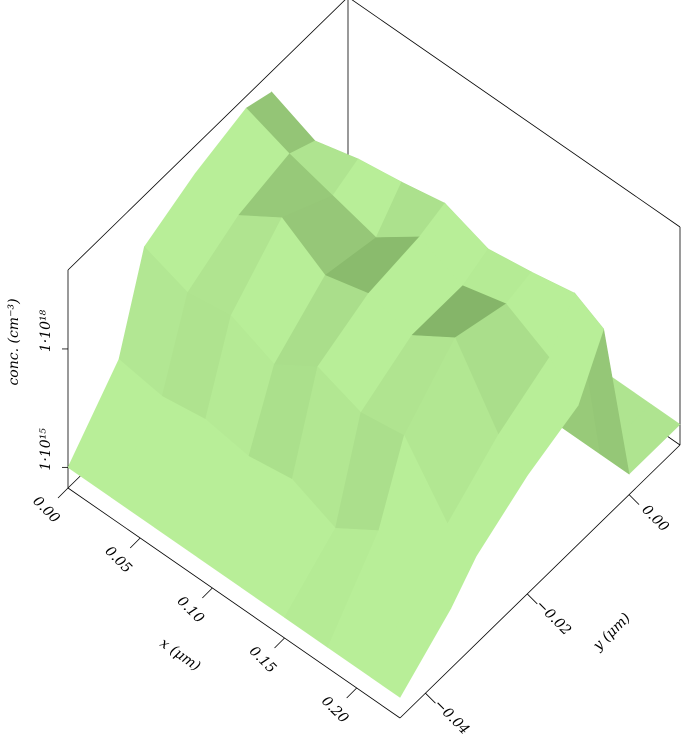  What do you see at coordinates (180, 654) in the screenshot?
I see `x-axis-label: x (μm)` at bounding box center [180, 654].